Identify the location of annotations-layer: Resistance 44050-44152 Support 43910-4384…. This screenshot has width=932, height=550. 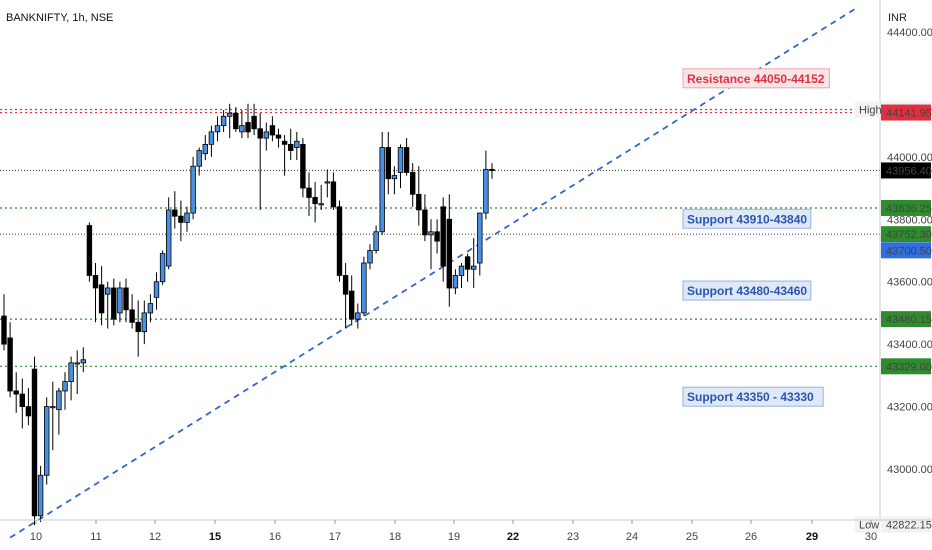
(756, 237).